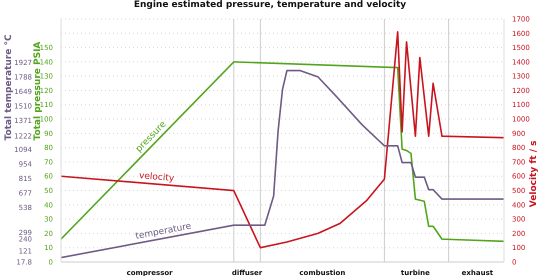  What do you see at coordinates (157, 177) in the screenshot?
I see `series-label: velocity` at bounding box center [157, 177].